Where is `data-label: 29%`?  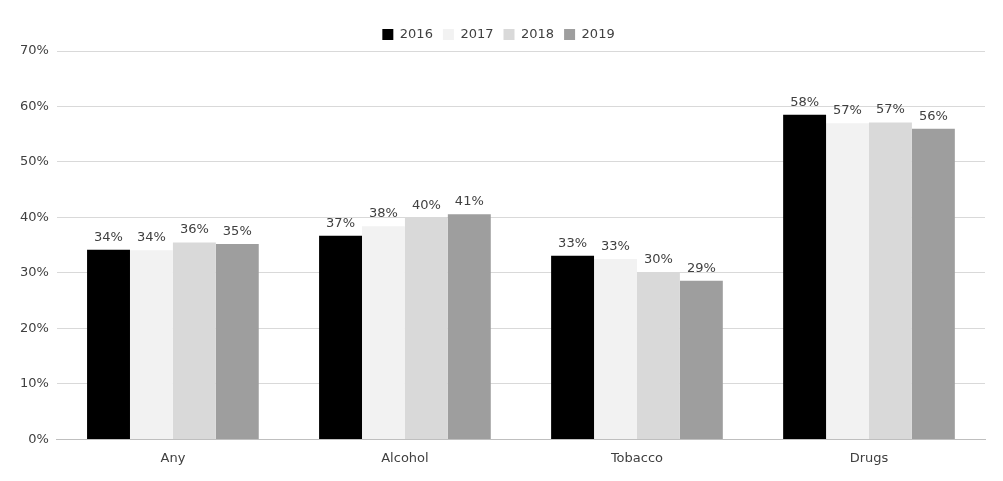 data-label: 29% is located at coordinates (701, 267).